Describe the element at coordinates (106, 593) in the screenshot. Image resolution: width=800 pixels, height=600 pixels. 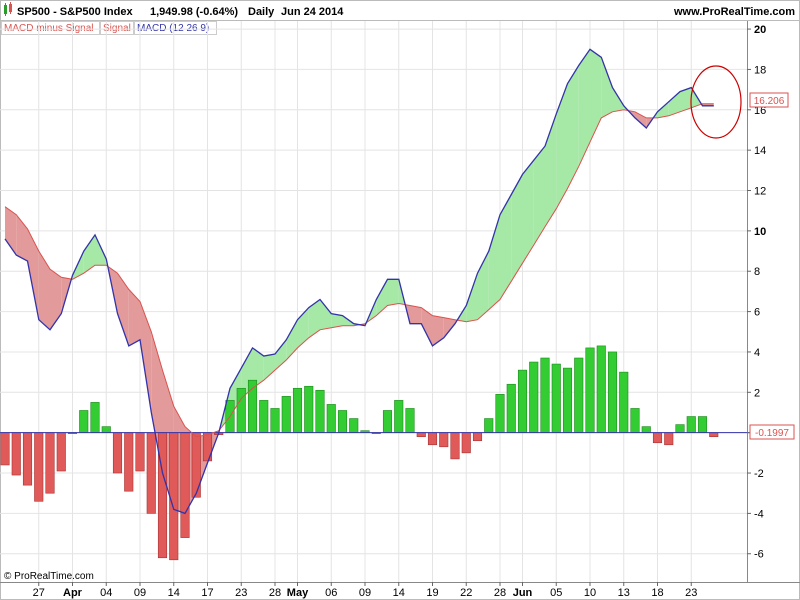
I see `x-tick-label: 04` at that location.